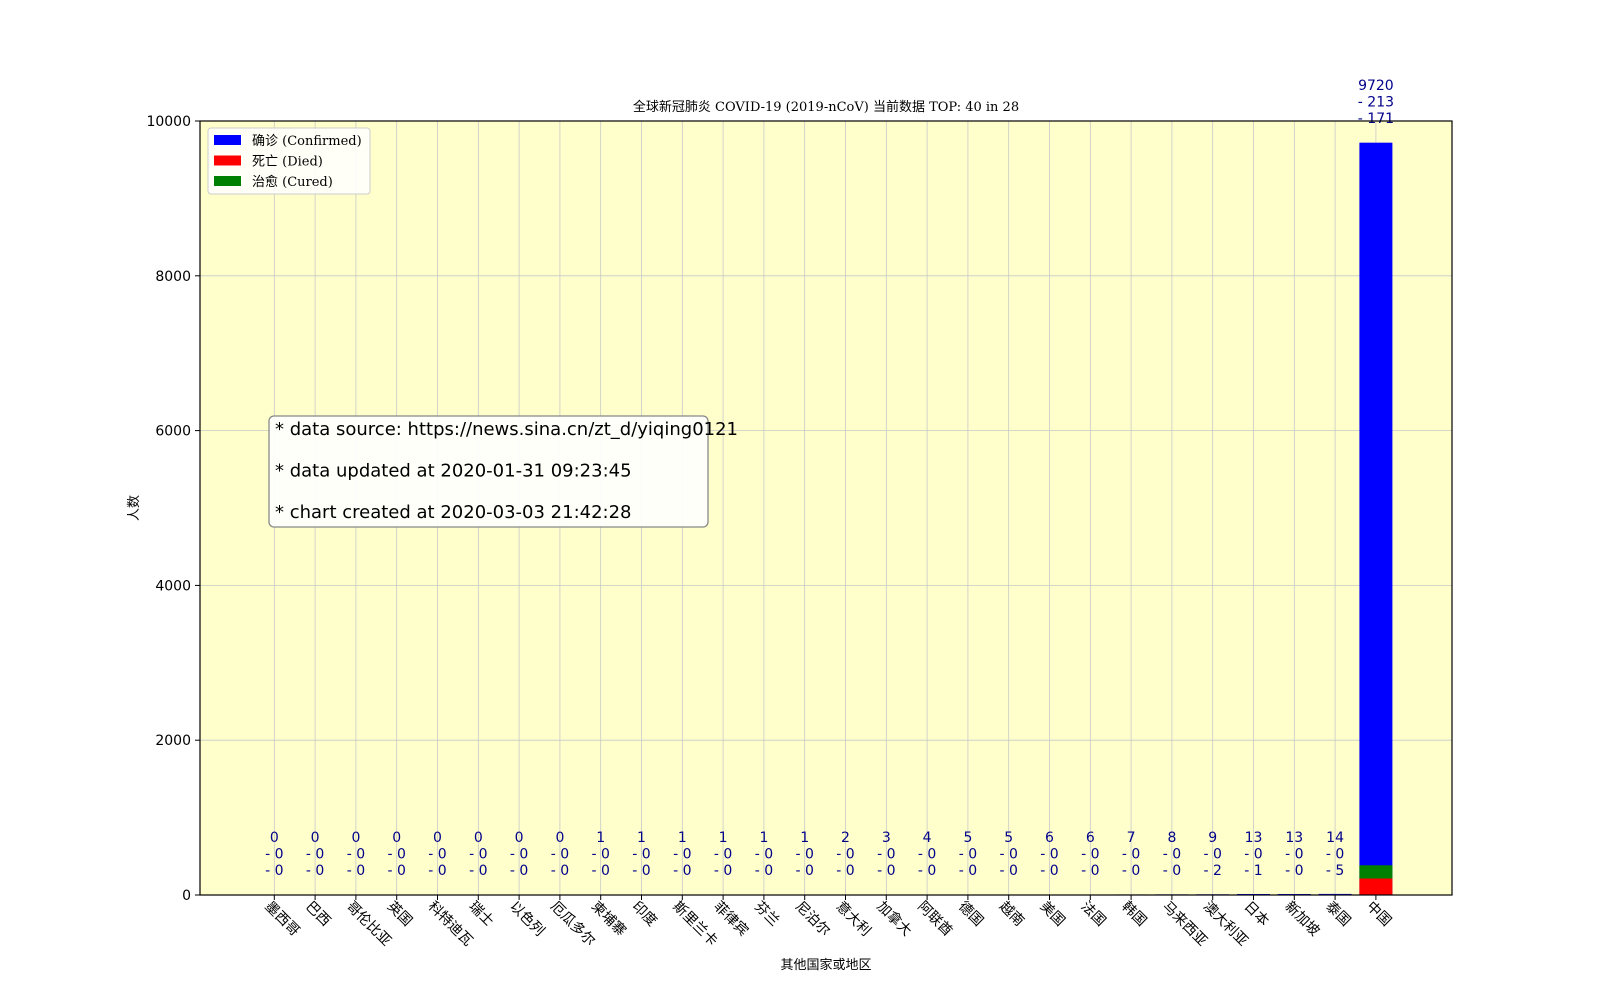  What do you see at coordinates (453, 512) in the screenshot?
I see `info-line: * chart created at 2020-03-03 21:42:28` at bounding box center [453, 512].